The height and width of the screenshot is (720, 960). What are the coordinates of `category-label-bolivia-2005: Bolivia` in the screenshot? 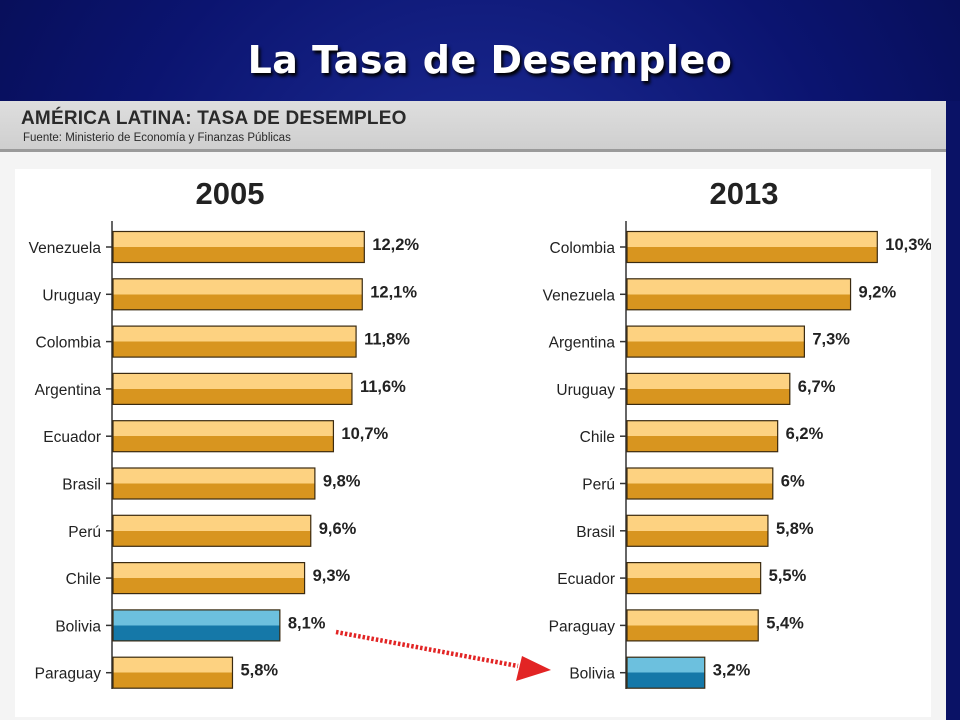 It's located at (78, 626).